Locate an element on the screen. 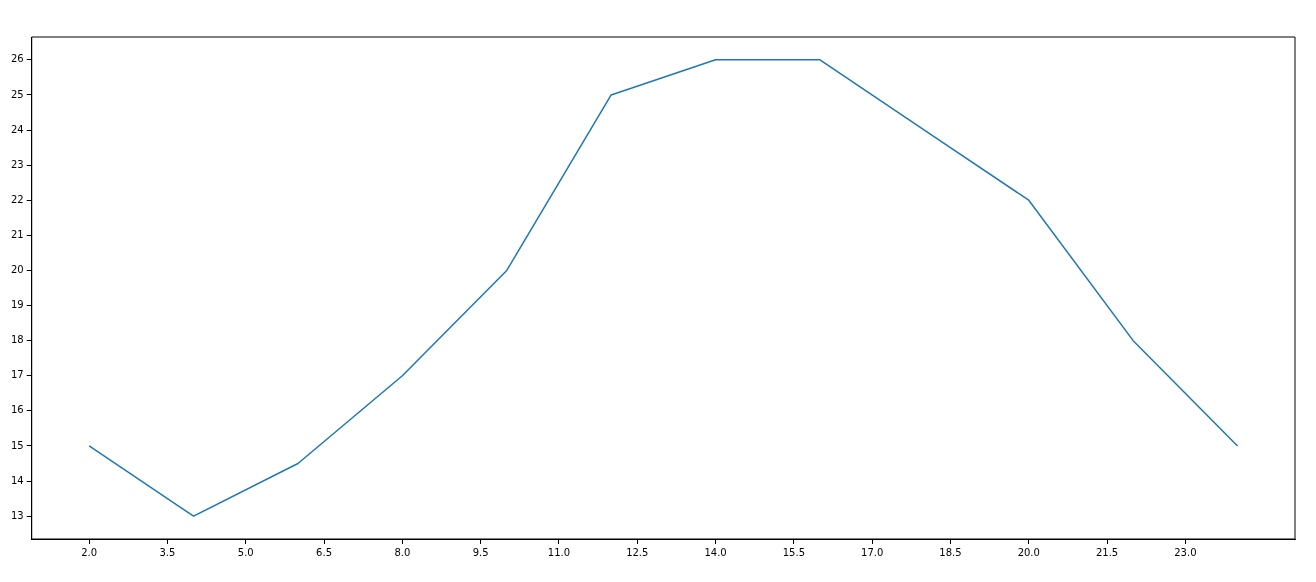 The width and height of the screenshot is (1316, 582). y-tick-label: 21 is located at coordinates (17, 234).